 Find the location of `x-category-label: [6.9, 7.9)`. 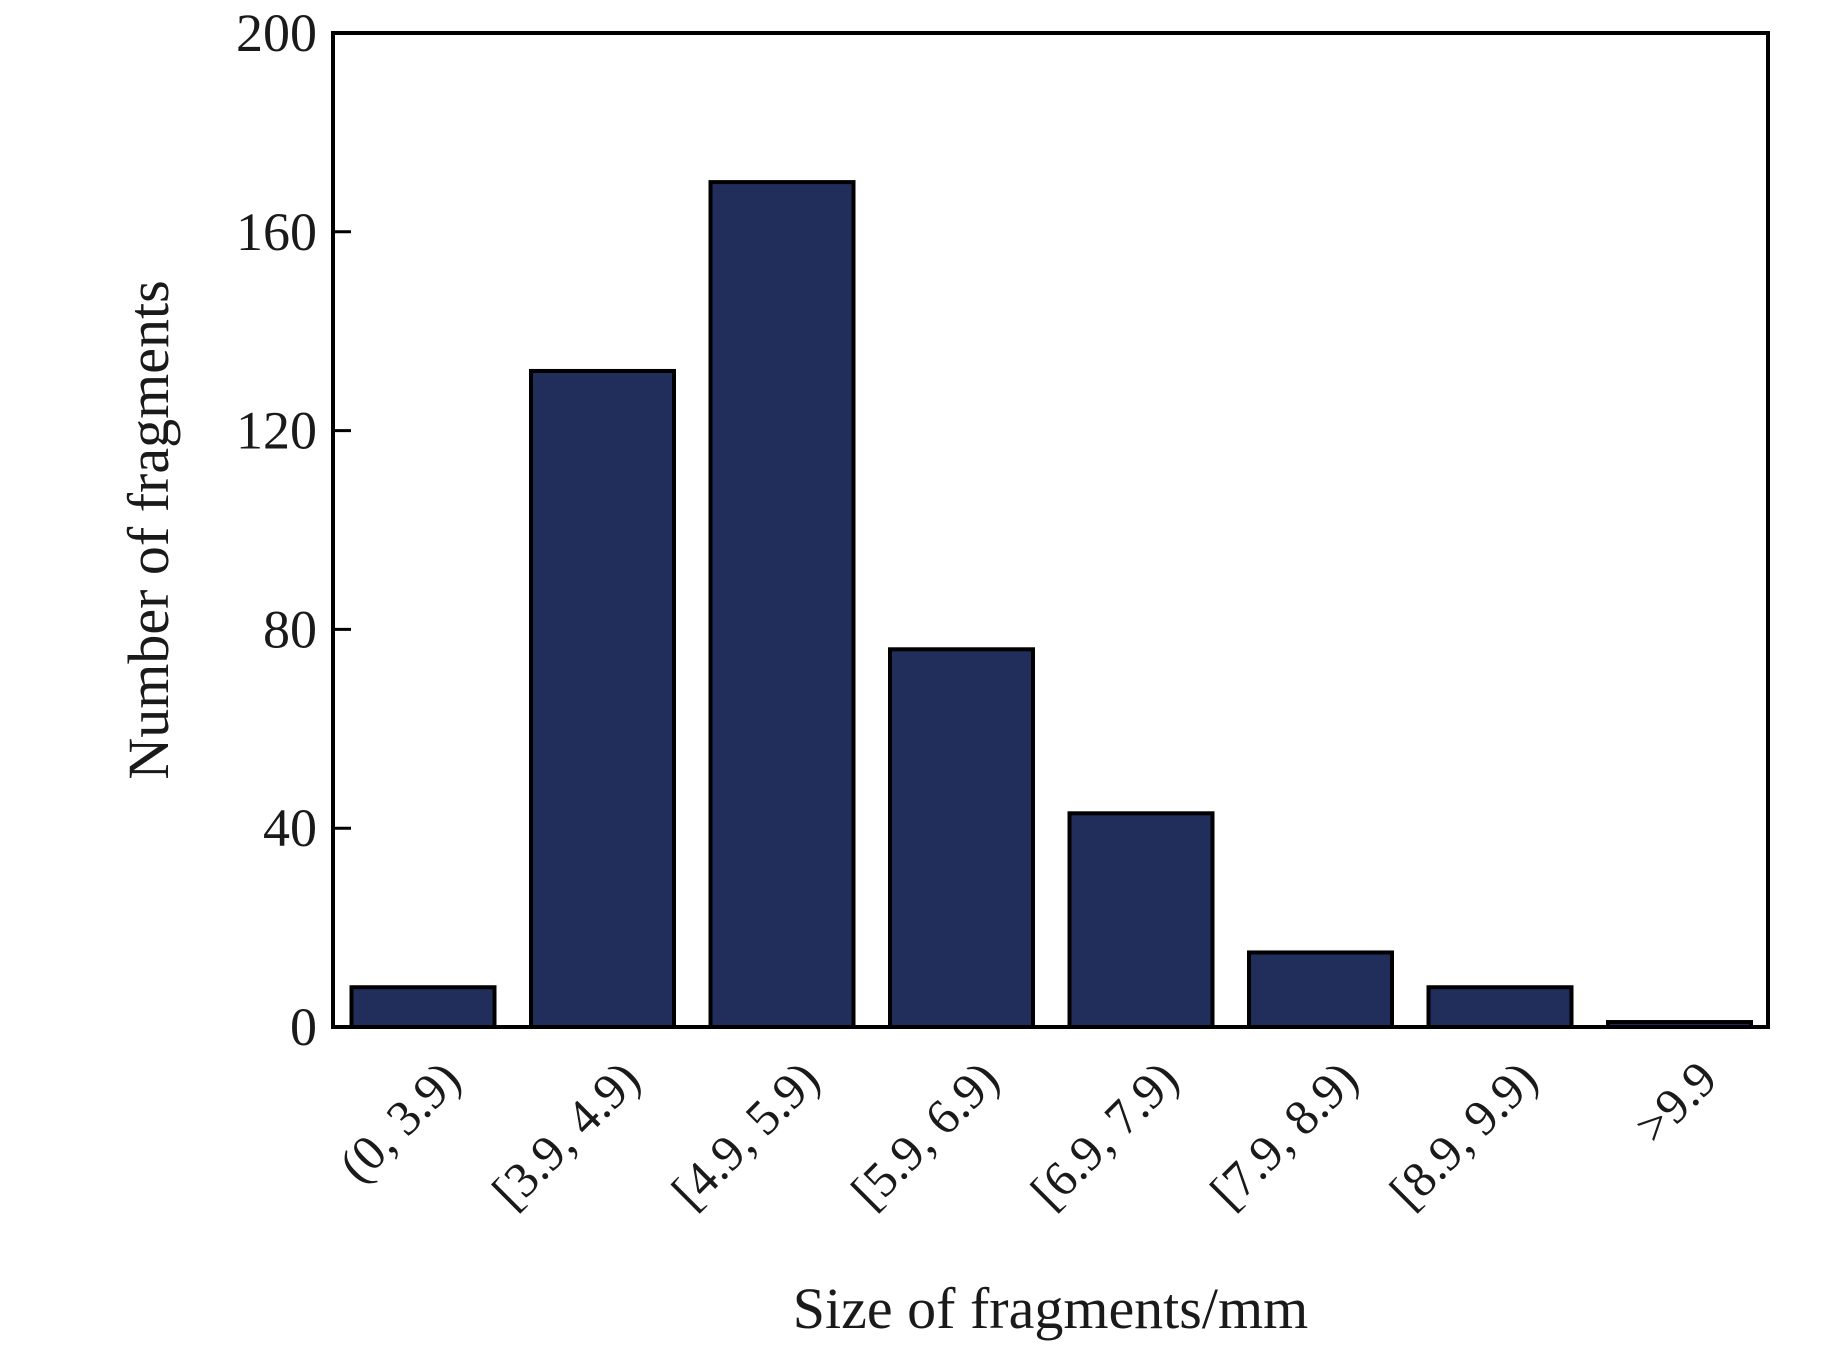

x-category-label: [6.9, 7.9) is located at coordinates (1104, 1134).